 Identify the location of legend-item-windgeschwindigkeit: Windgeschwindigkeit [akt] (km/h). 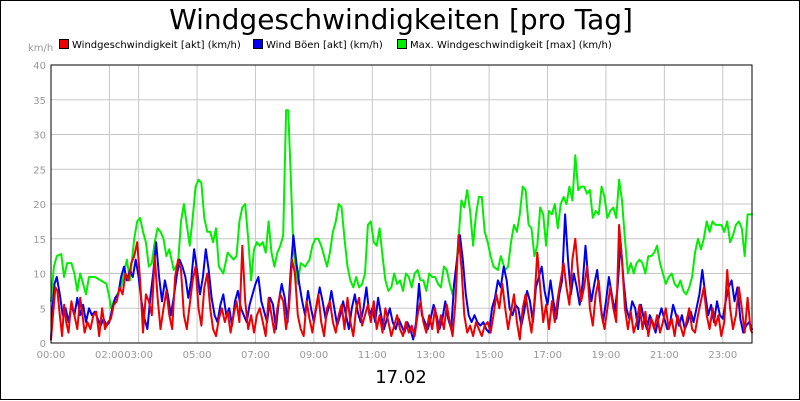
(150, 45).